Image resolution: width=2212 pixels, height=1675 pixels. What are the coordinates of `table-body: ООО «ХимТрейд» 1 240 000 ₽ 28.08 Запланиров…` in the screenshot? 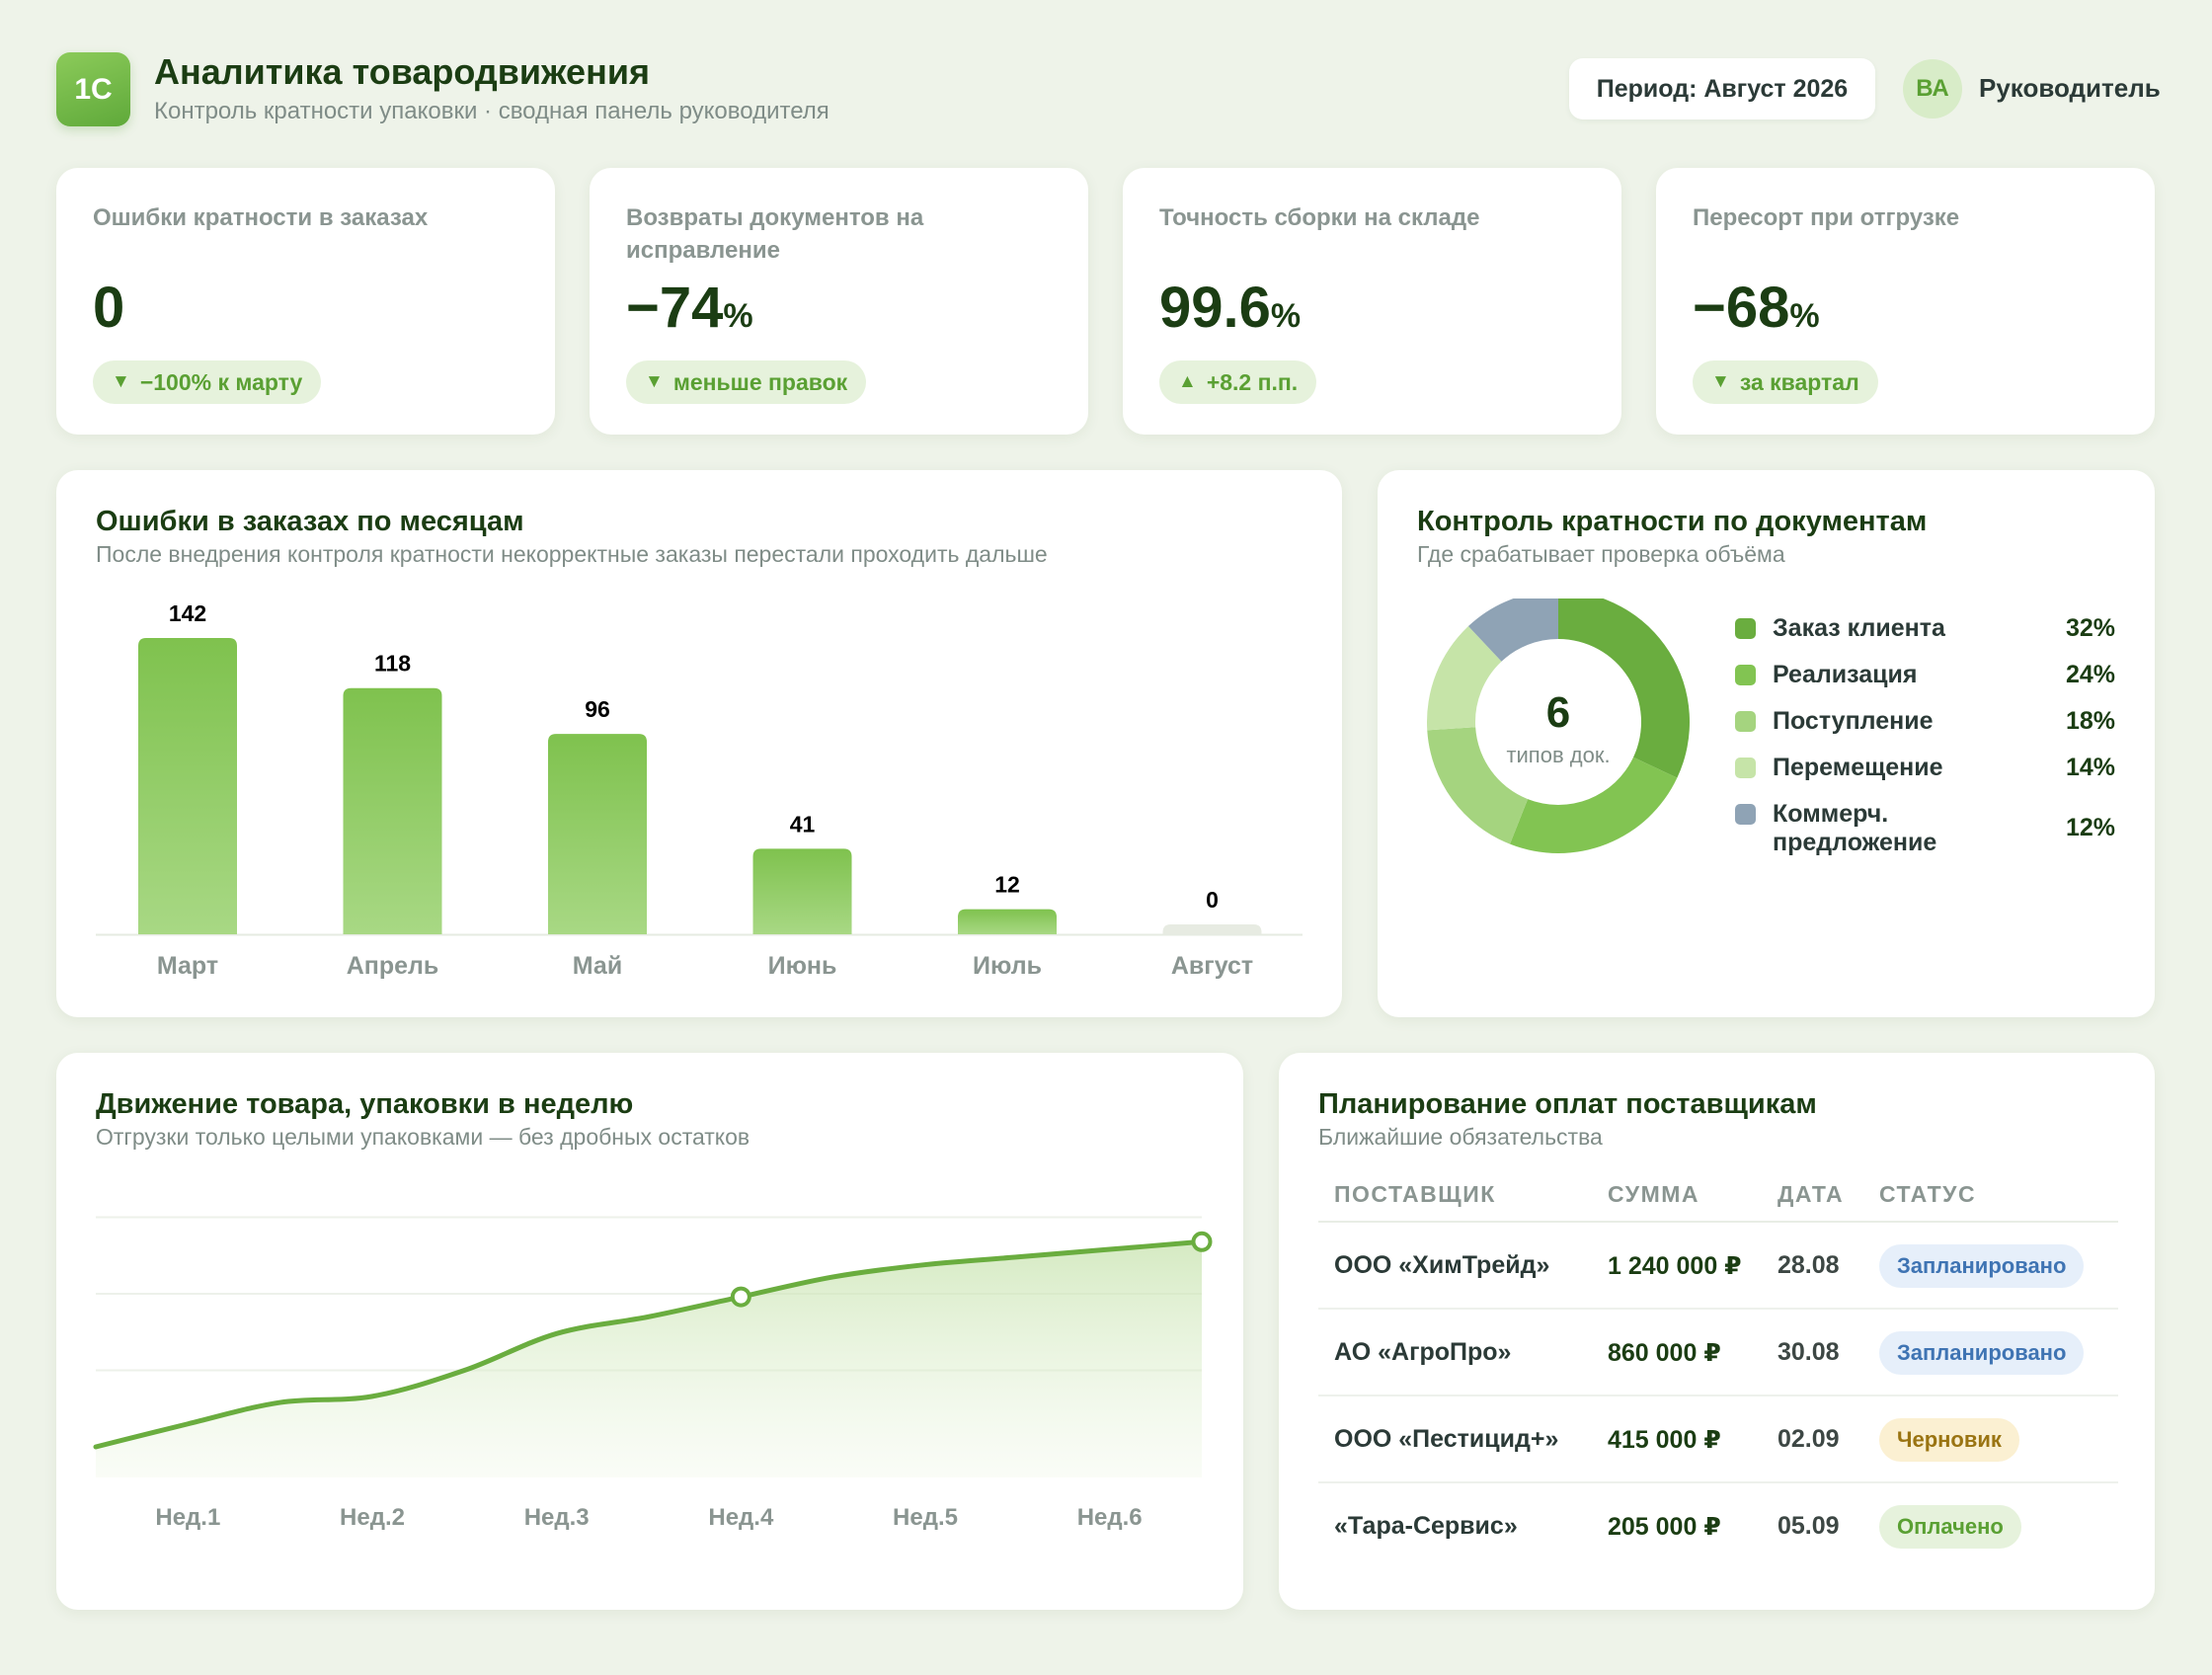 It's located at (1718, 1396).